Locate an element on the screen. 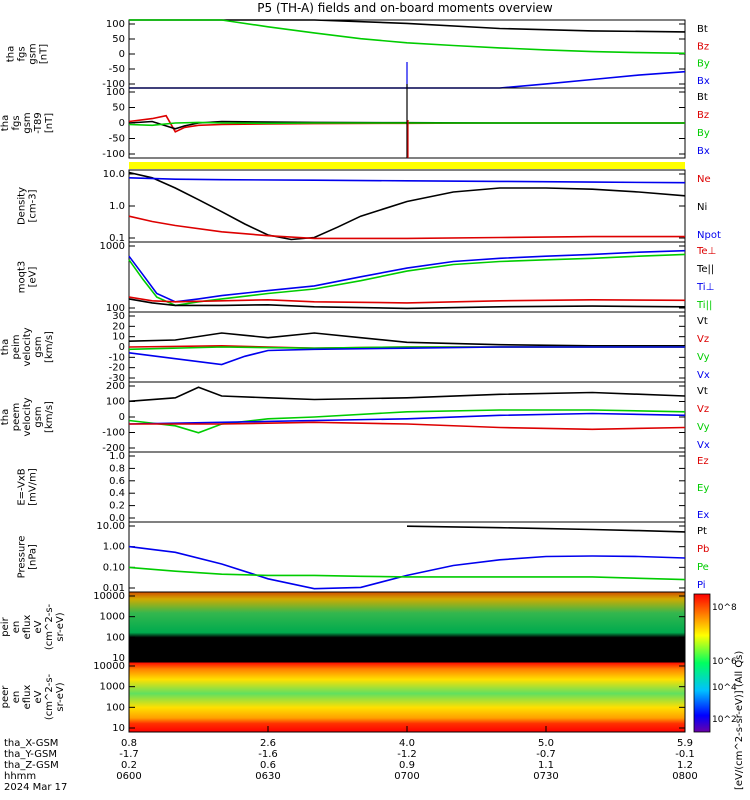 The height and width of the screenshot is (800, 750). panel-e_vxb: 1.00.8 0.60.4 0.20.0 E=-VxB[mV/m] Ez Ey Ex is located at coordinates (363, 487).